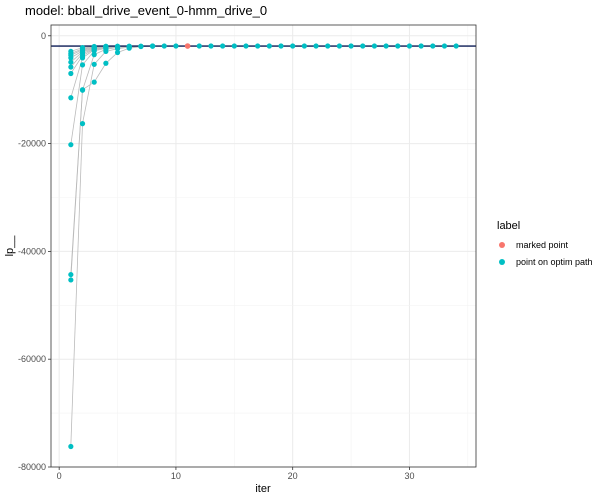 The image size is (600, 500). Describe the element at coordinates (542, 245) in the screenshot. I see `legend-label-marked-point: marked point` at that location.